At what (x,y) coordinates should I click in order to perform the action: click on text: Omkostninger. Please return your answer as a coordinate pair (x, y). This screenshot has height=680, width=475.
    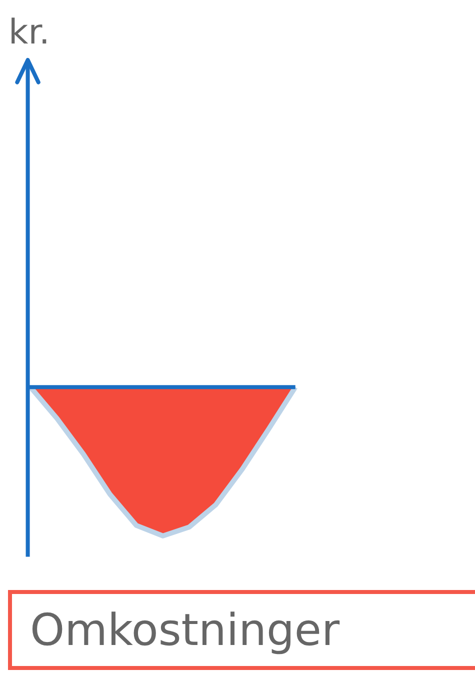
    Looking at the image, I should click on (185, 631).